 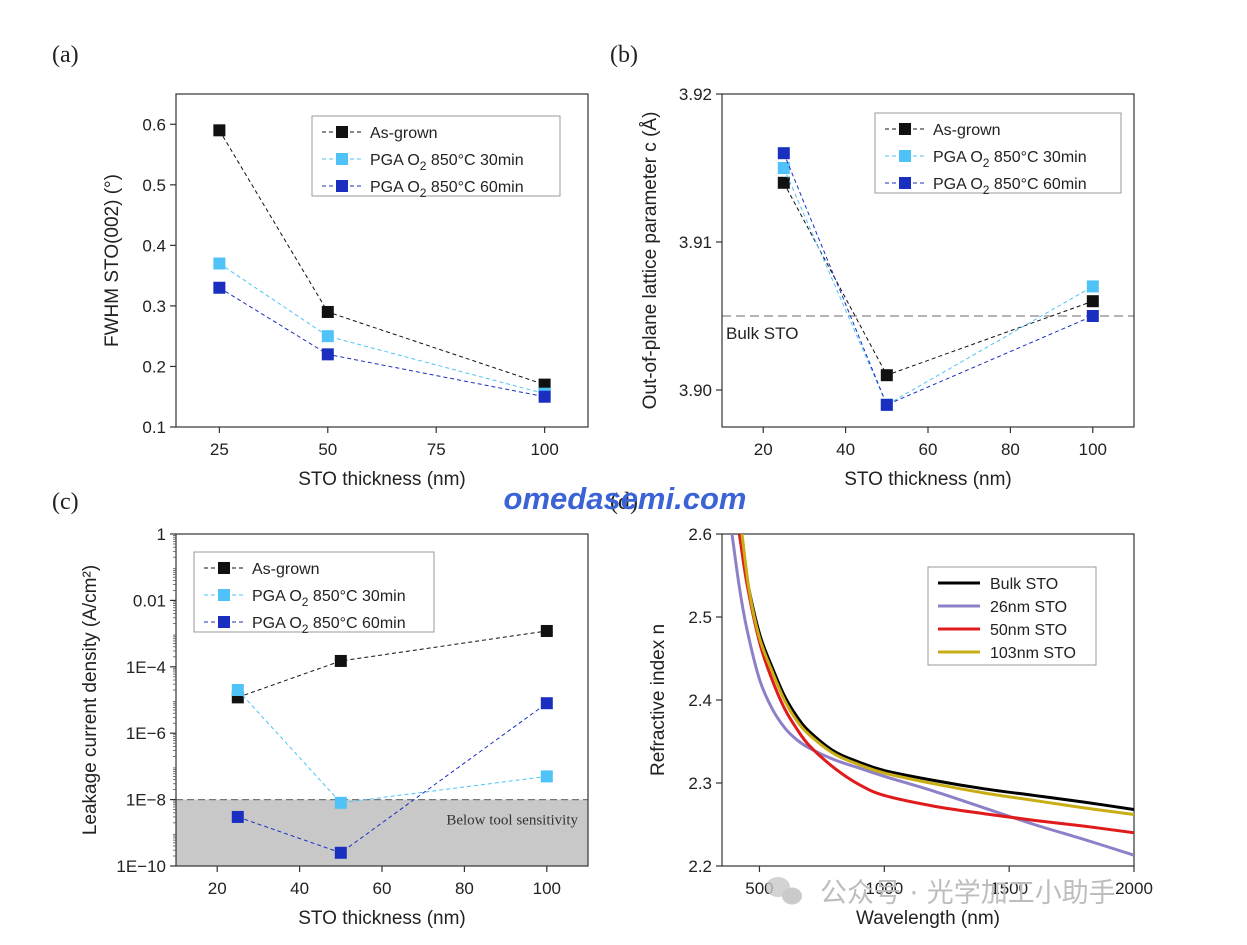 I want to click on series-curve-sto50, so click(x=935, y=684).